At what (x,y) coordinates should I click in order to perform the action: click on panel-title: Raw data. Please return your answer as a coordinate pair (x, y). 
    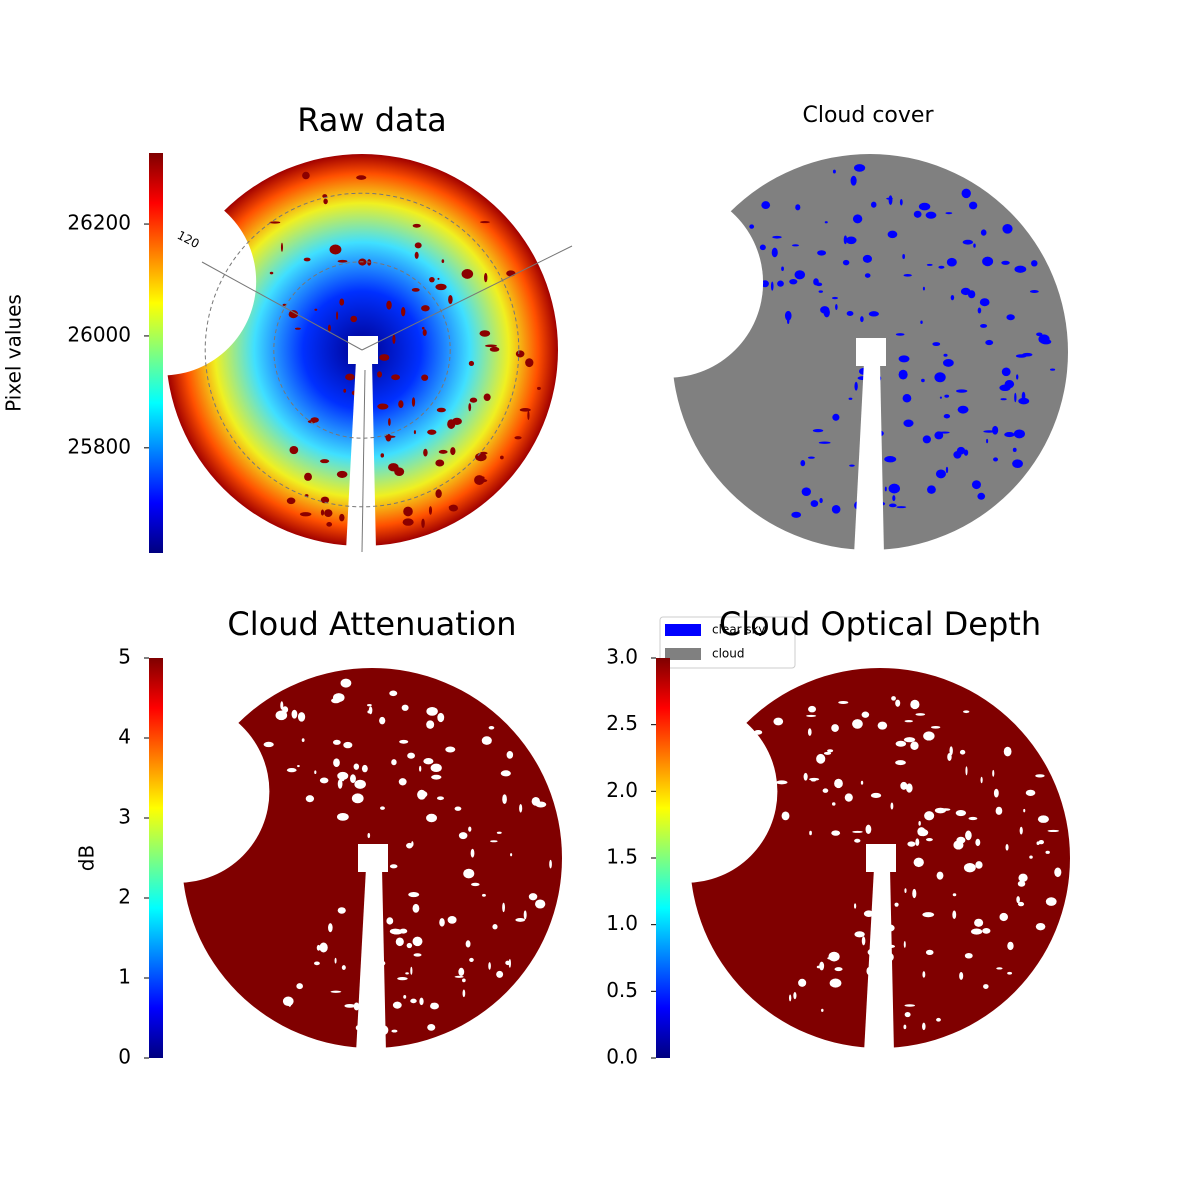
    Looking at the image, I should click on (372, 120).